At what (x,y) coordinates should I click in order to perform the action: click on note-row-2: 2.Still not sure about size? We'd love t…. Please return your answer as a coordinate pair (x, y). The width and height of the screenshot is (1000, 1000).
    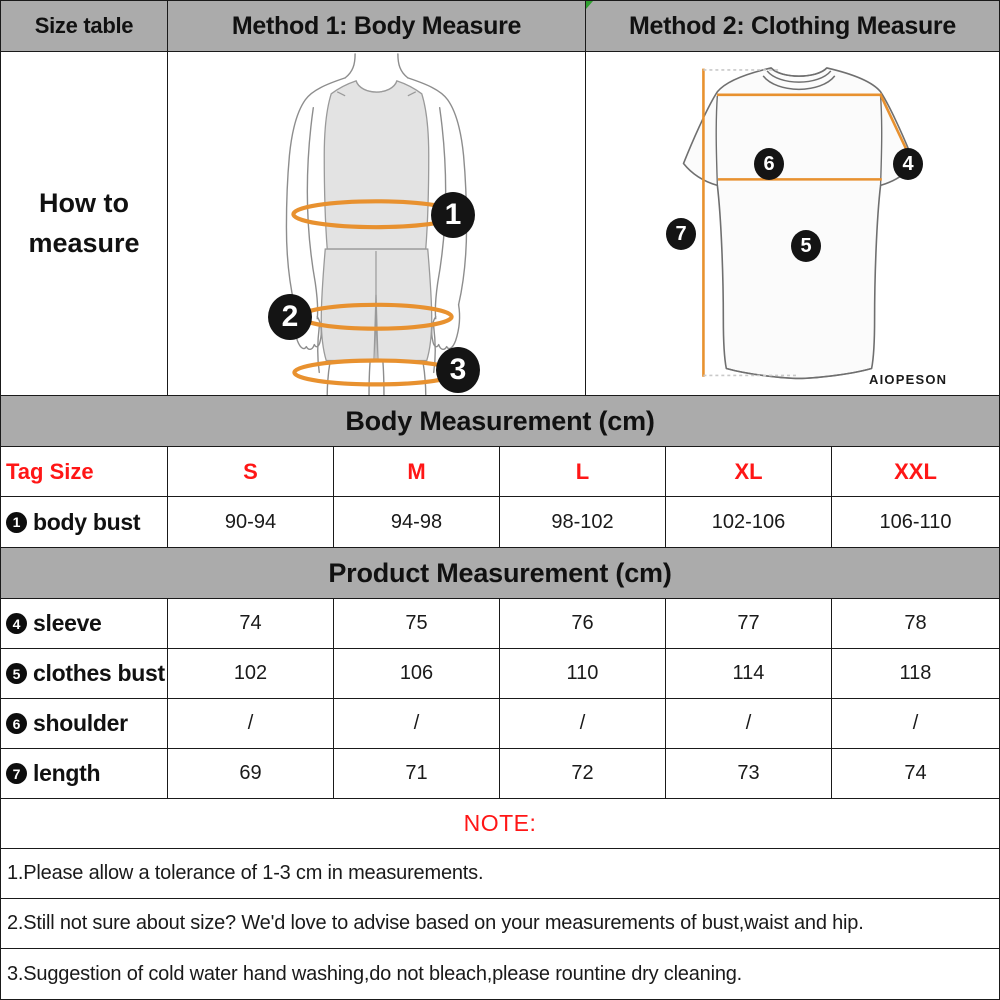
    Looking at the image, I should click on (500, 923).